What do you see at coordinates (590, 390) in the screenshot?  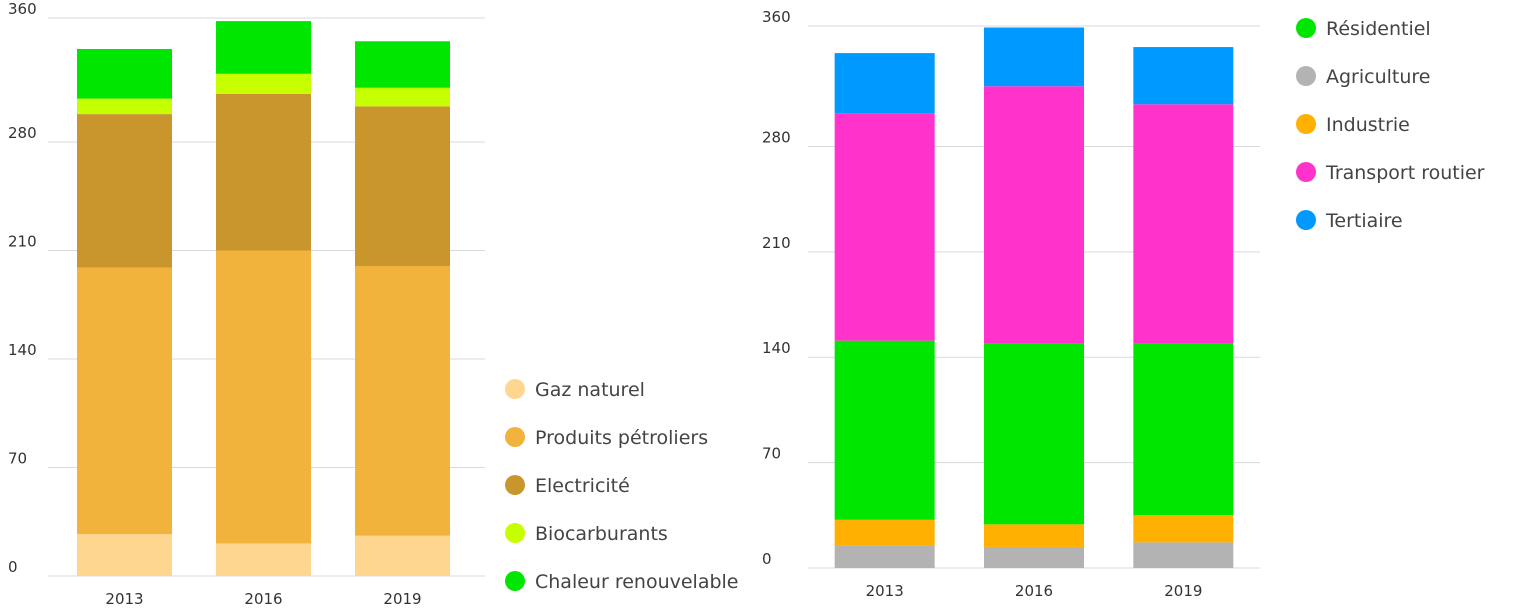 I see `legend-label: Gaz naturel` at bounding box center [590, 390].